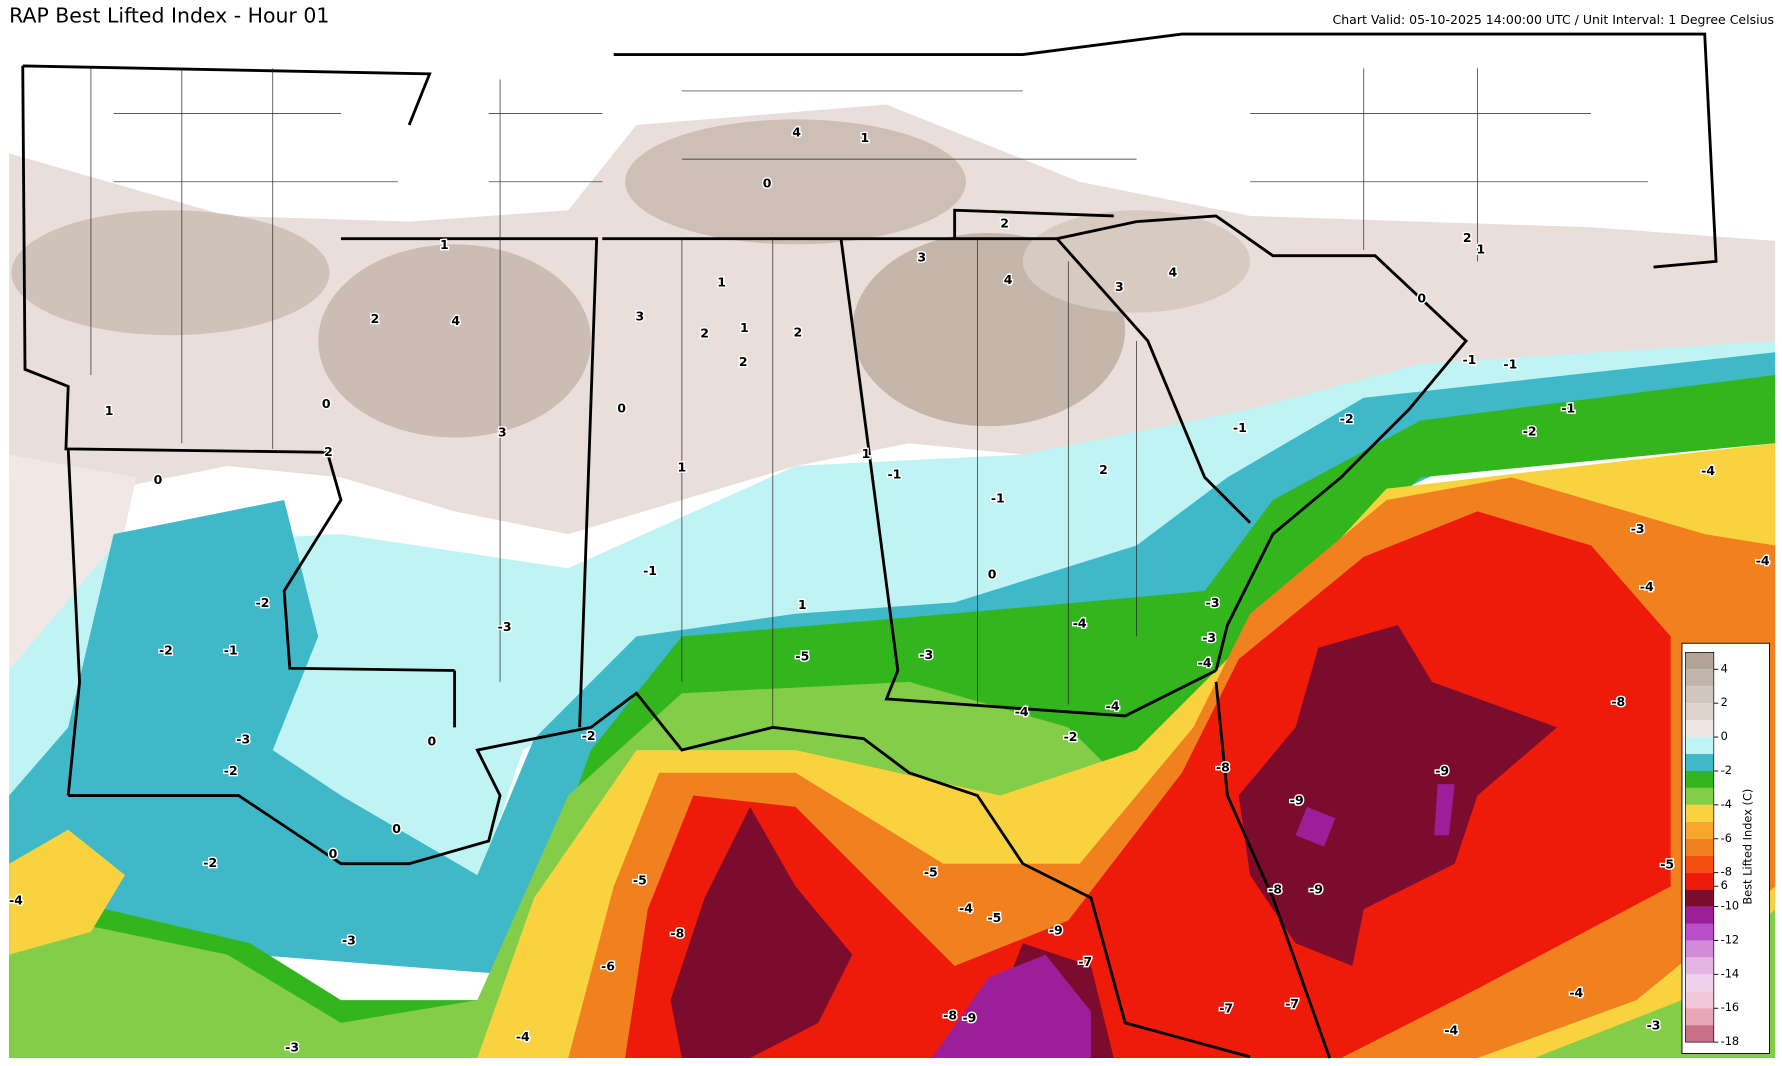 The height and width of the screenshot is (1066, 1782). What do you see at coordinates (1700, 847) in the screenshot?
I see `colorbar-frame` at bounding box center [1700, 847].